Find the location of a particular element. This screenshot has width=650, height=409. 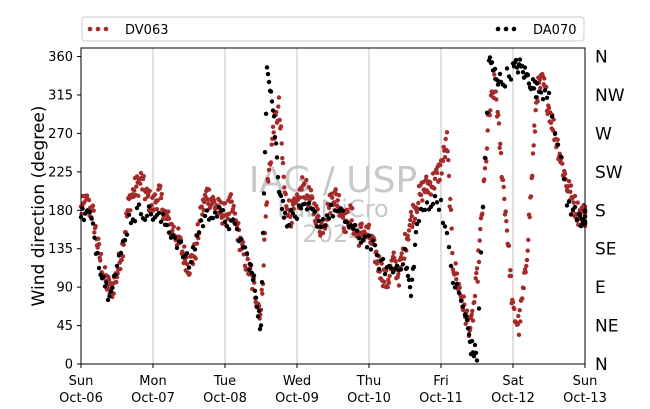

y-tick-label: 225 is located at coordinates (60, 172).